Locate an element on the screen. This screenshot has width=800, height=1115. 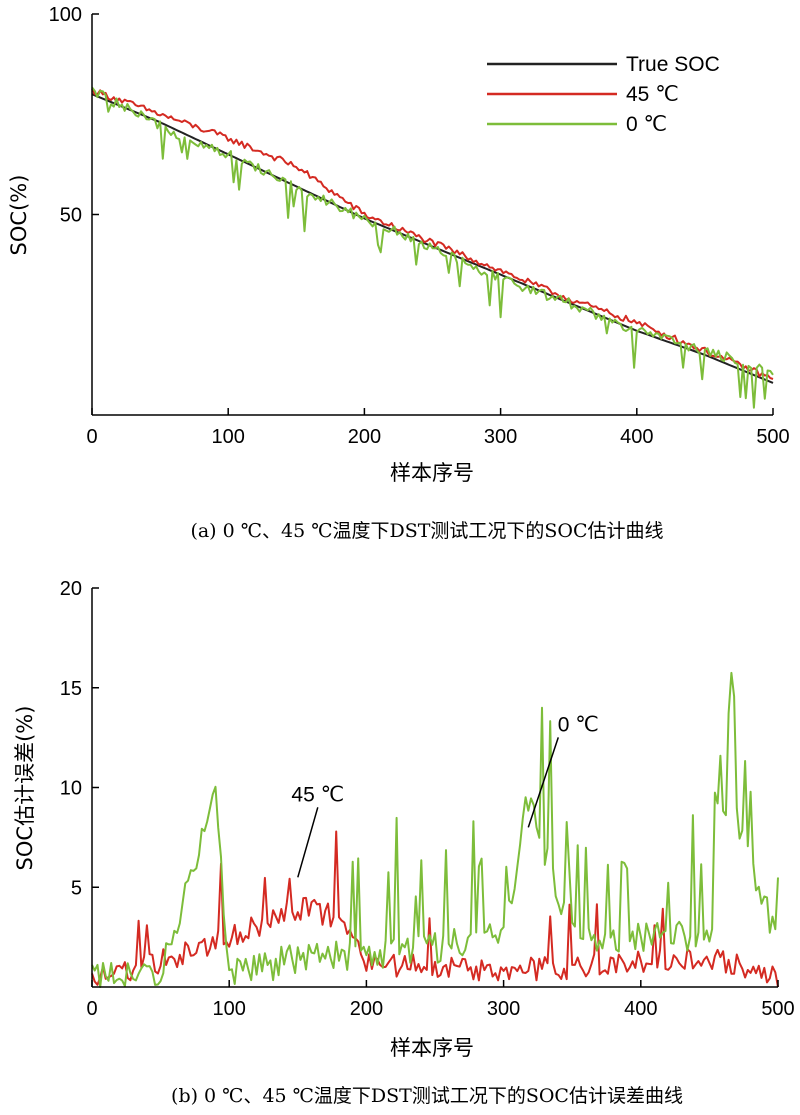
panel-b-y-tick-label: 20 is located at coordinates (71, 589).